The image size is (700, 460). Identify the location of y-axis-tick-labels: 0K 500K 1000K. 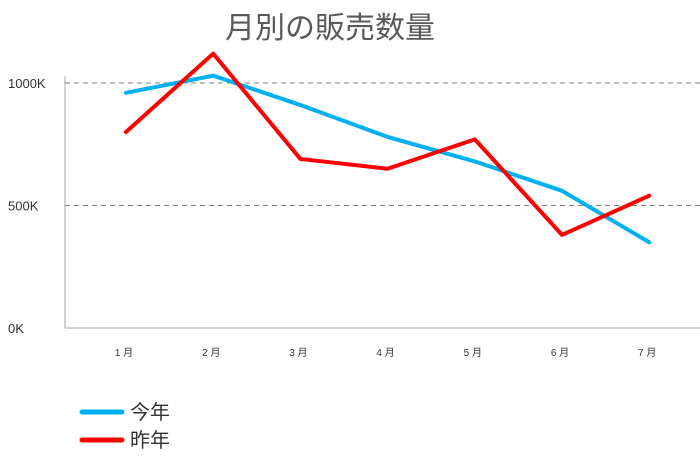
(27, 206).